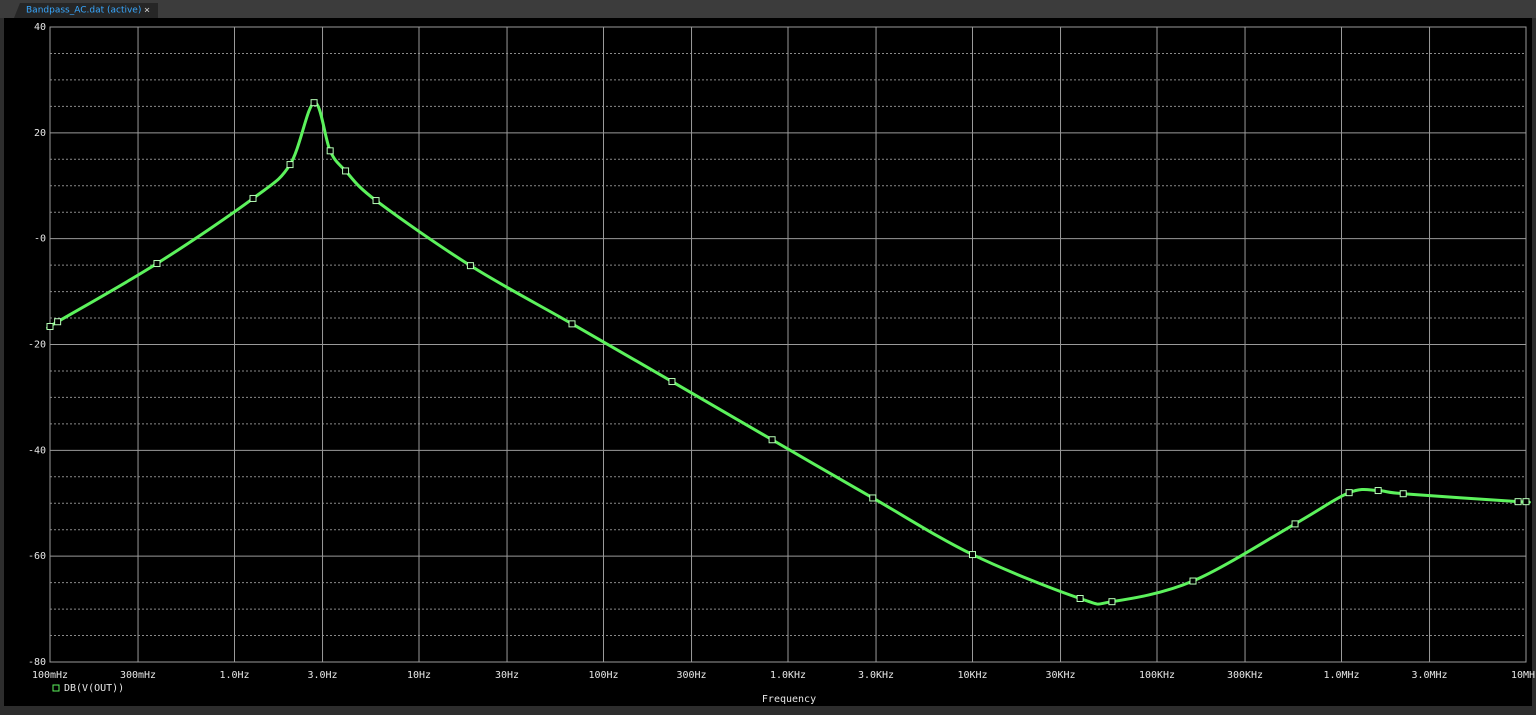 Image resolution: width=1536 pixels, height=715 pixels. I want to click on x-tick-label: 30Hz, so click(507, 675).